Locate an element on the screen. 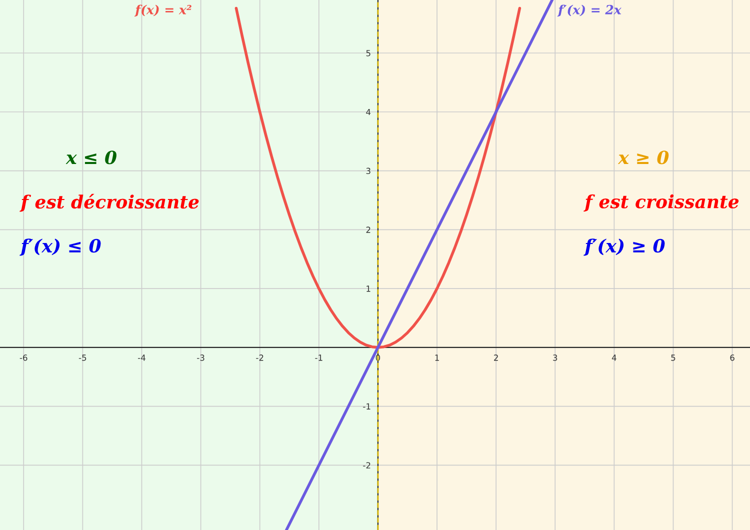 The width and height of the screenshot is (750, 530). x-tick-label: -3 is located at coordinates (200, 357).